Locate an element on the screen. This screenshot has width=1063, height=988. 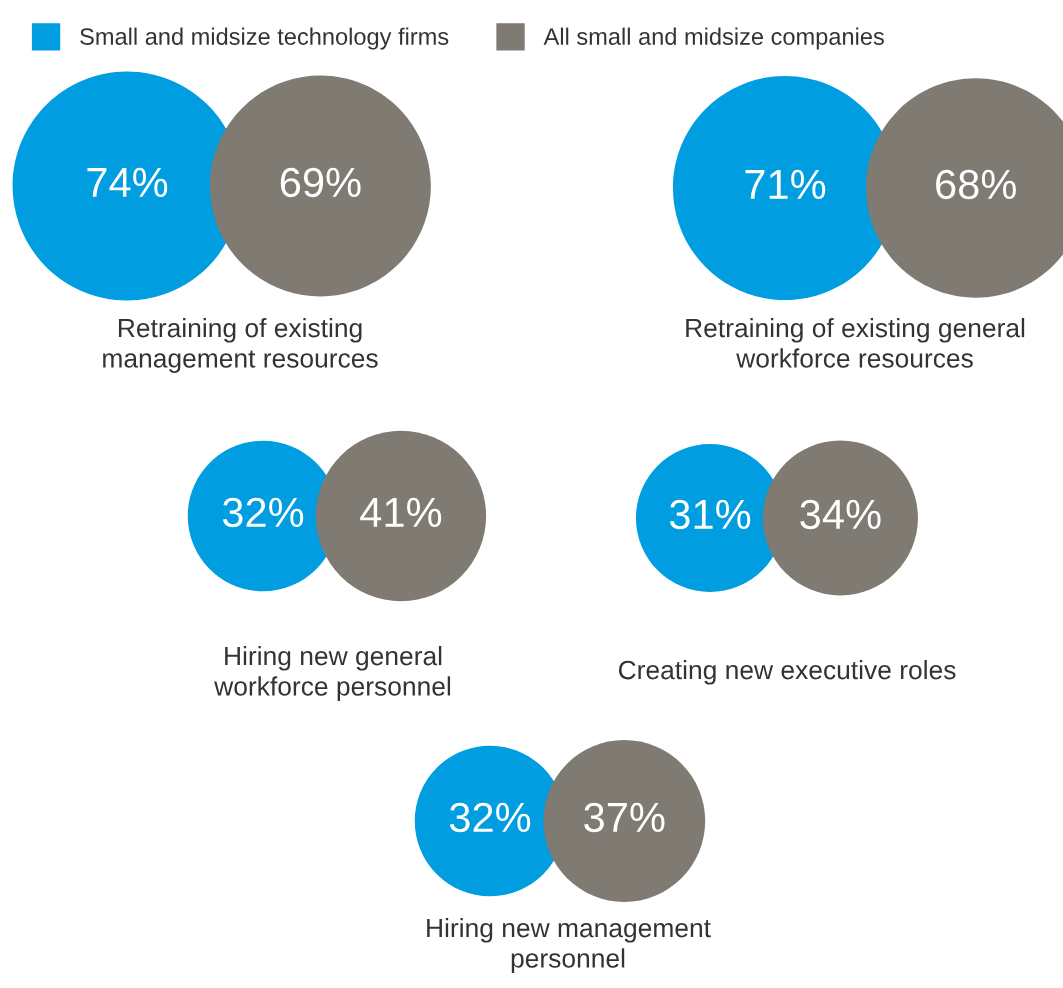
category-label: Hiring new management personnel is located at coordinates (569, 945).